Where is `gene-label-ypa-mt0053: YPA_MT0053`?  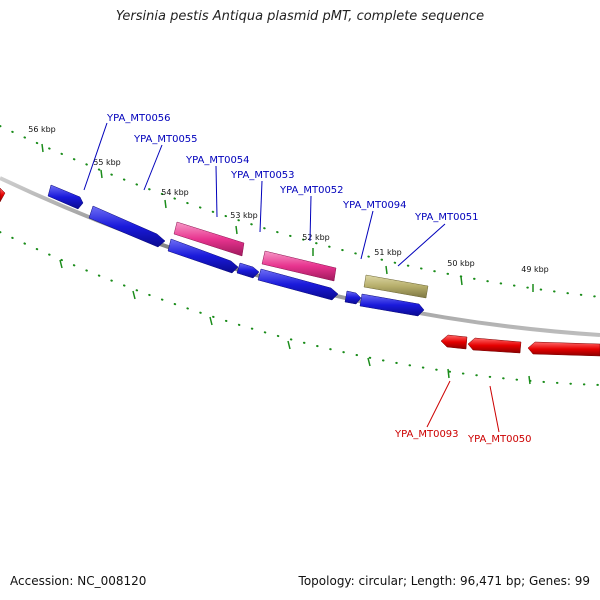
gene-label-ypa-mt0053: YPA_MT0053 is located at coordinates (262, 175).